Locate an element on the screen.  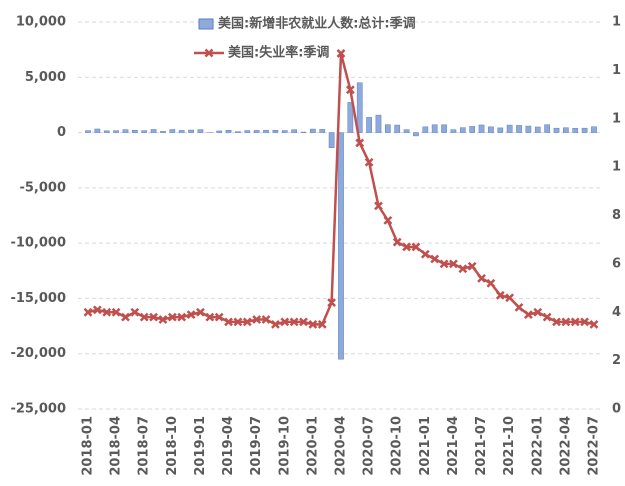
x-tick-label: 2020-07 is located at coordinates (369, 446).